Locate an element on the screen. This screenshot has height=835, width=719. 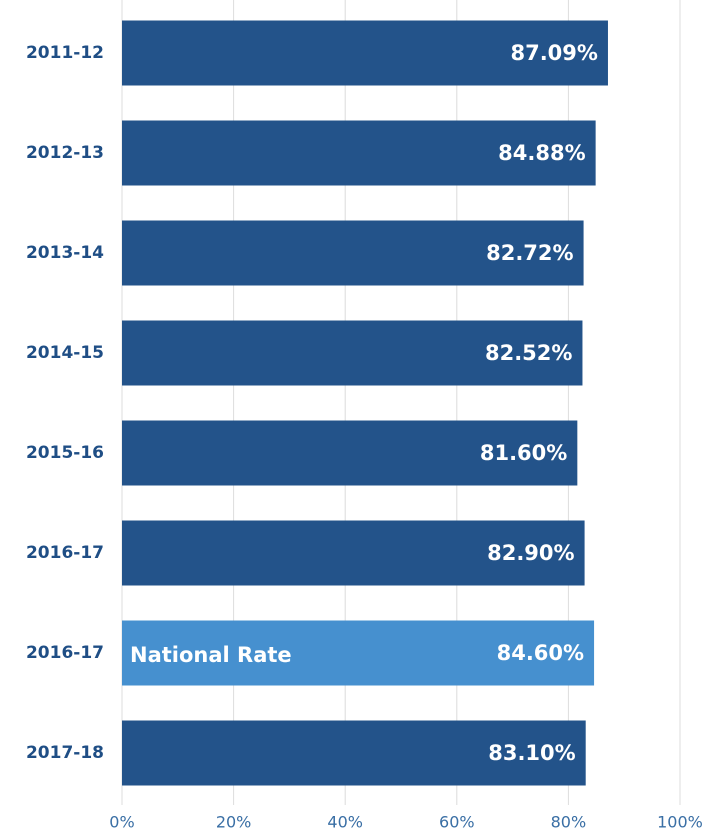
y-tick-label: 2015-16 is located at coordinates (65, 453).